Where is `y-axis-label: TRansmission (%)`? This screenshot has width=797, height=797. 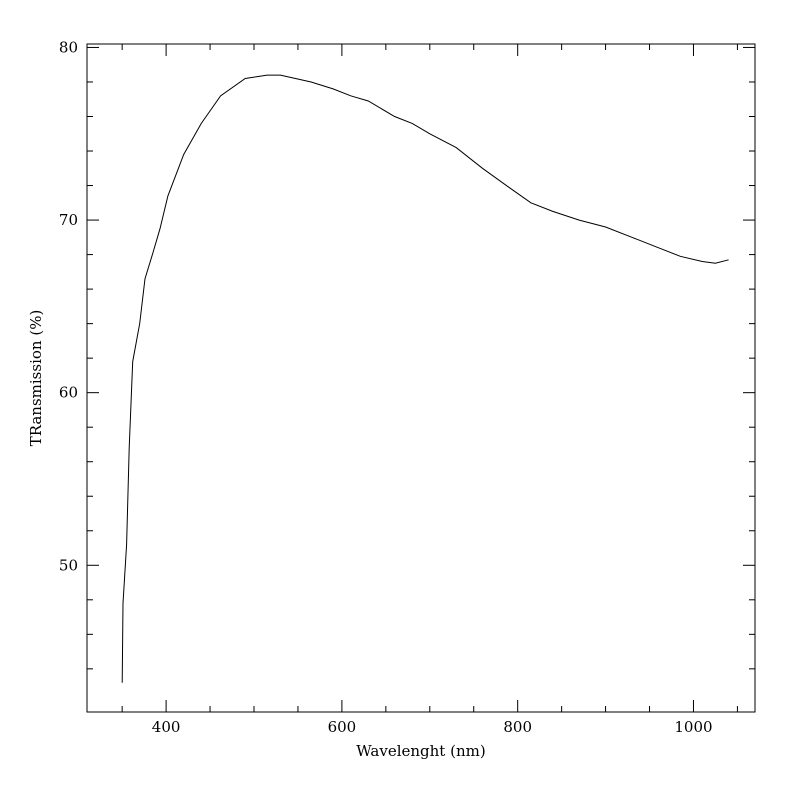
y-axis-label: TRansmission (%) is located at coordinates (36, 378).